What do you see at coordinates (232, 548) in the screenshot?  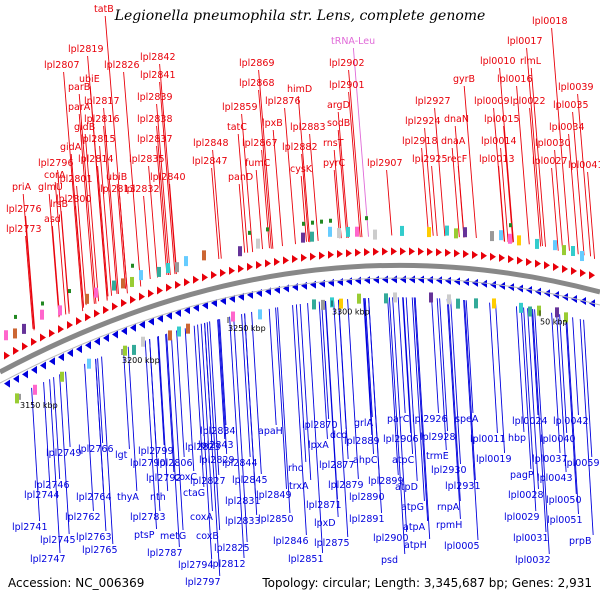 I see `gene-label: lpl2825` at bounding box center [232, 548].